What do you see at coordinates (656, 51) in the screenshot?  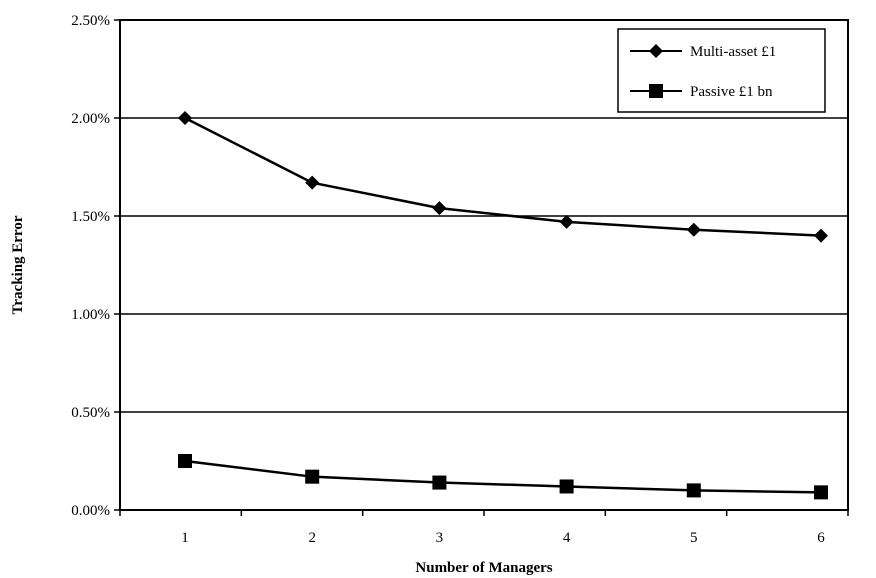 I see `legend-marker-diamond` at bounding box center [656, 51].